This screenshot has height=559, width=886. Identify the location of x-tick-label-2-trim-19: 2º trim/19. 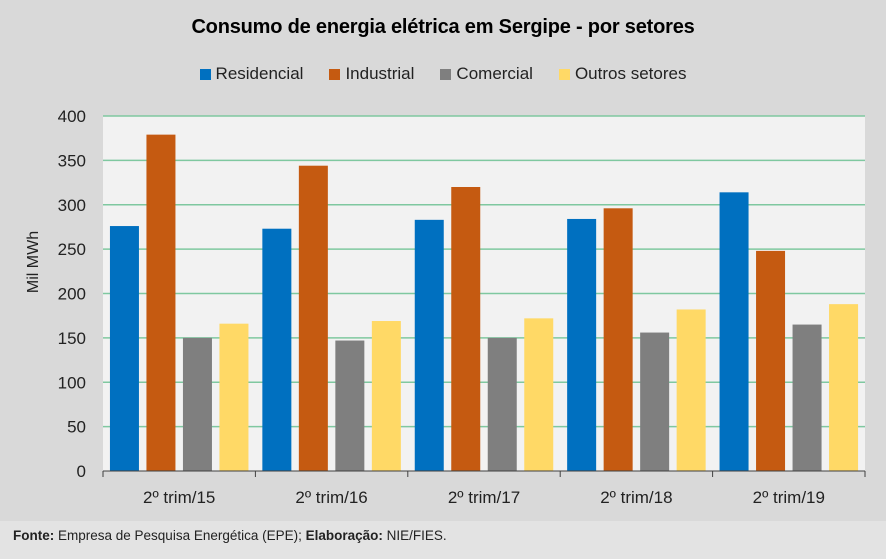
(789, 497).